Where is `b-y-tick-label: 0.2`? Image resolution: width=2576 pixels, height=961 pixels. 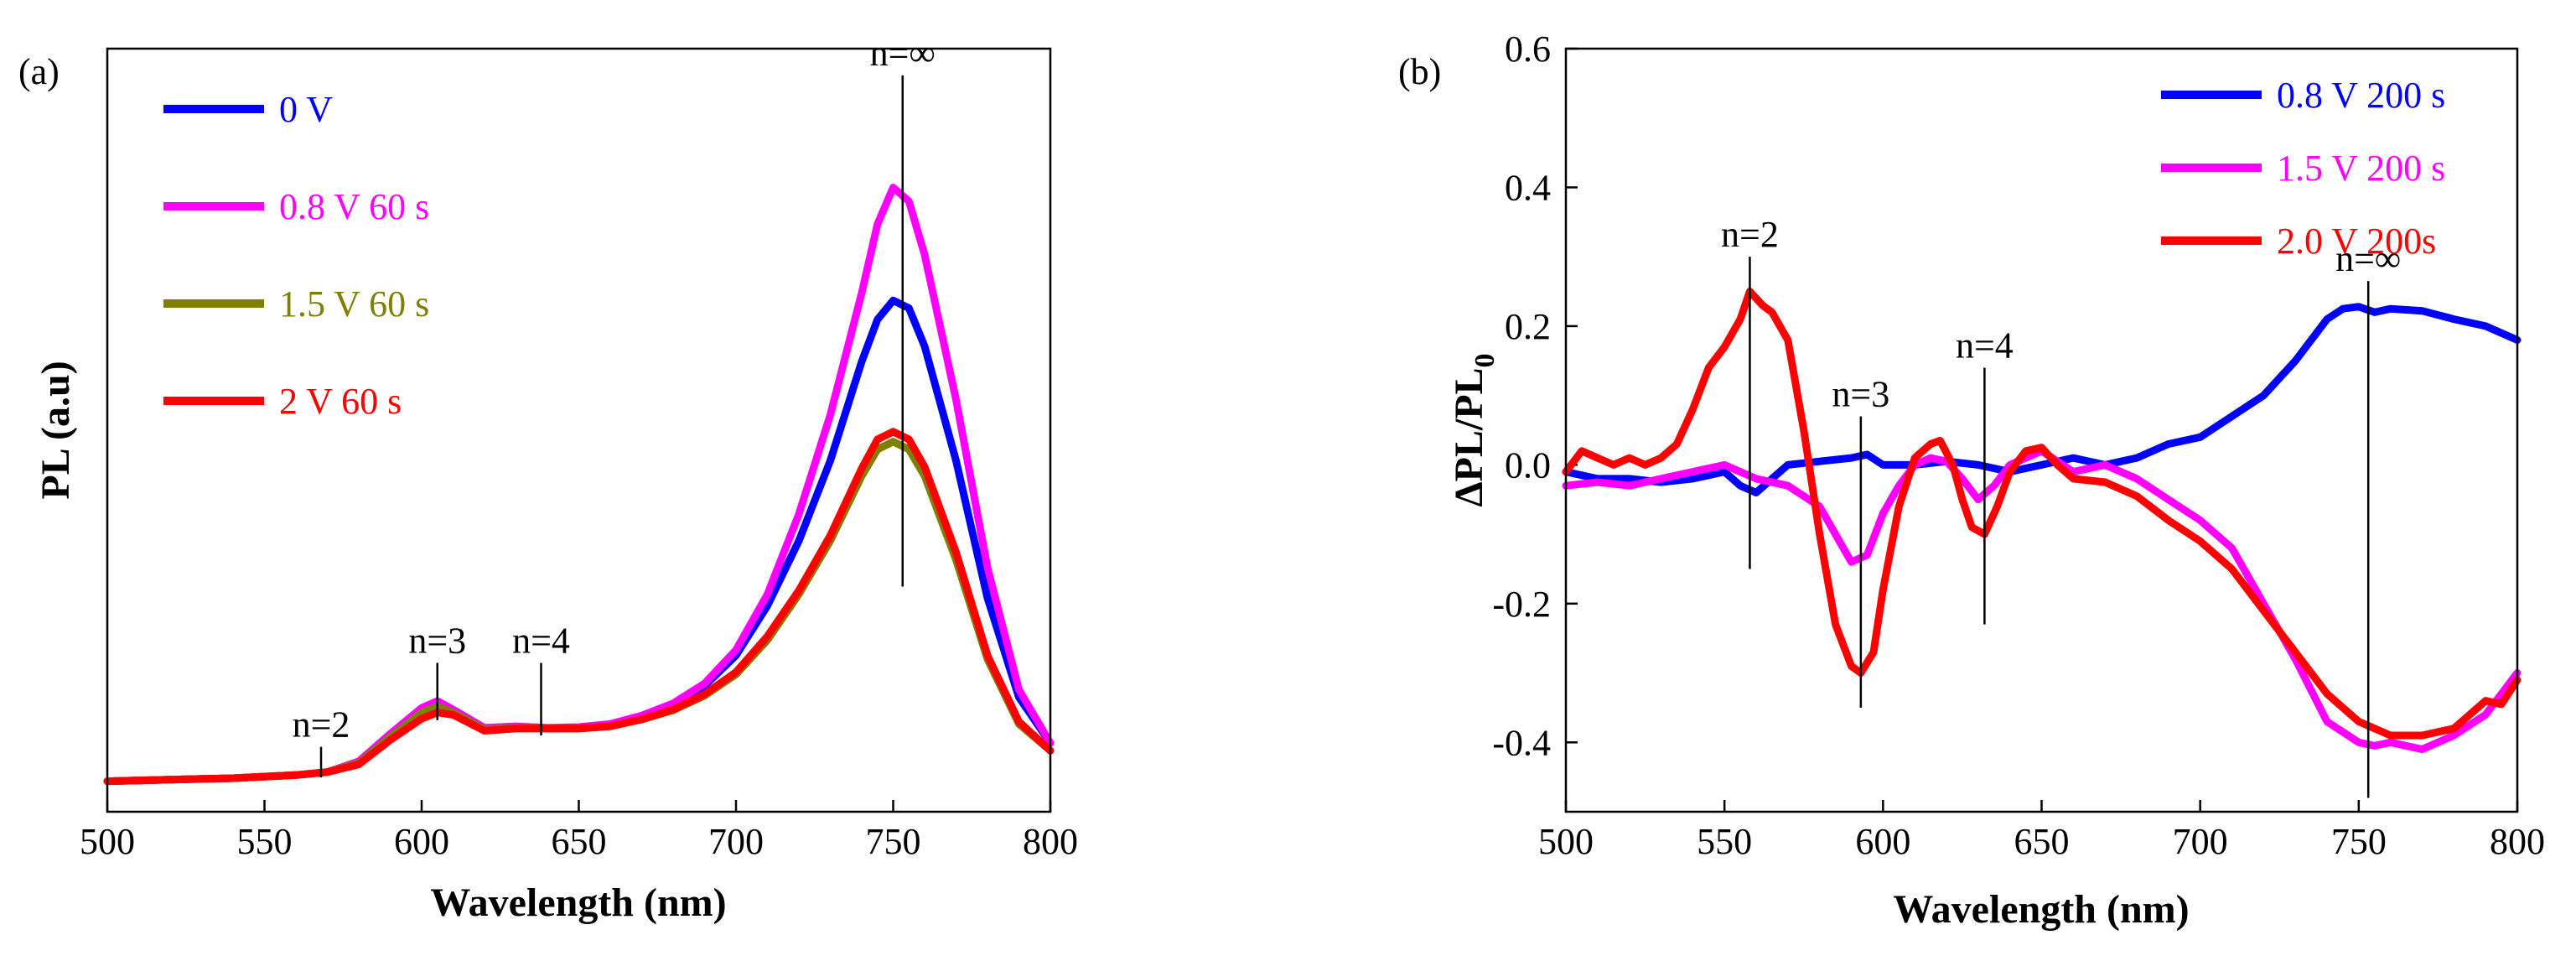 b-y-tick-label: 0.2 is located at coordinates (1528, 326).